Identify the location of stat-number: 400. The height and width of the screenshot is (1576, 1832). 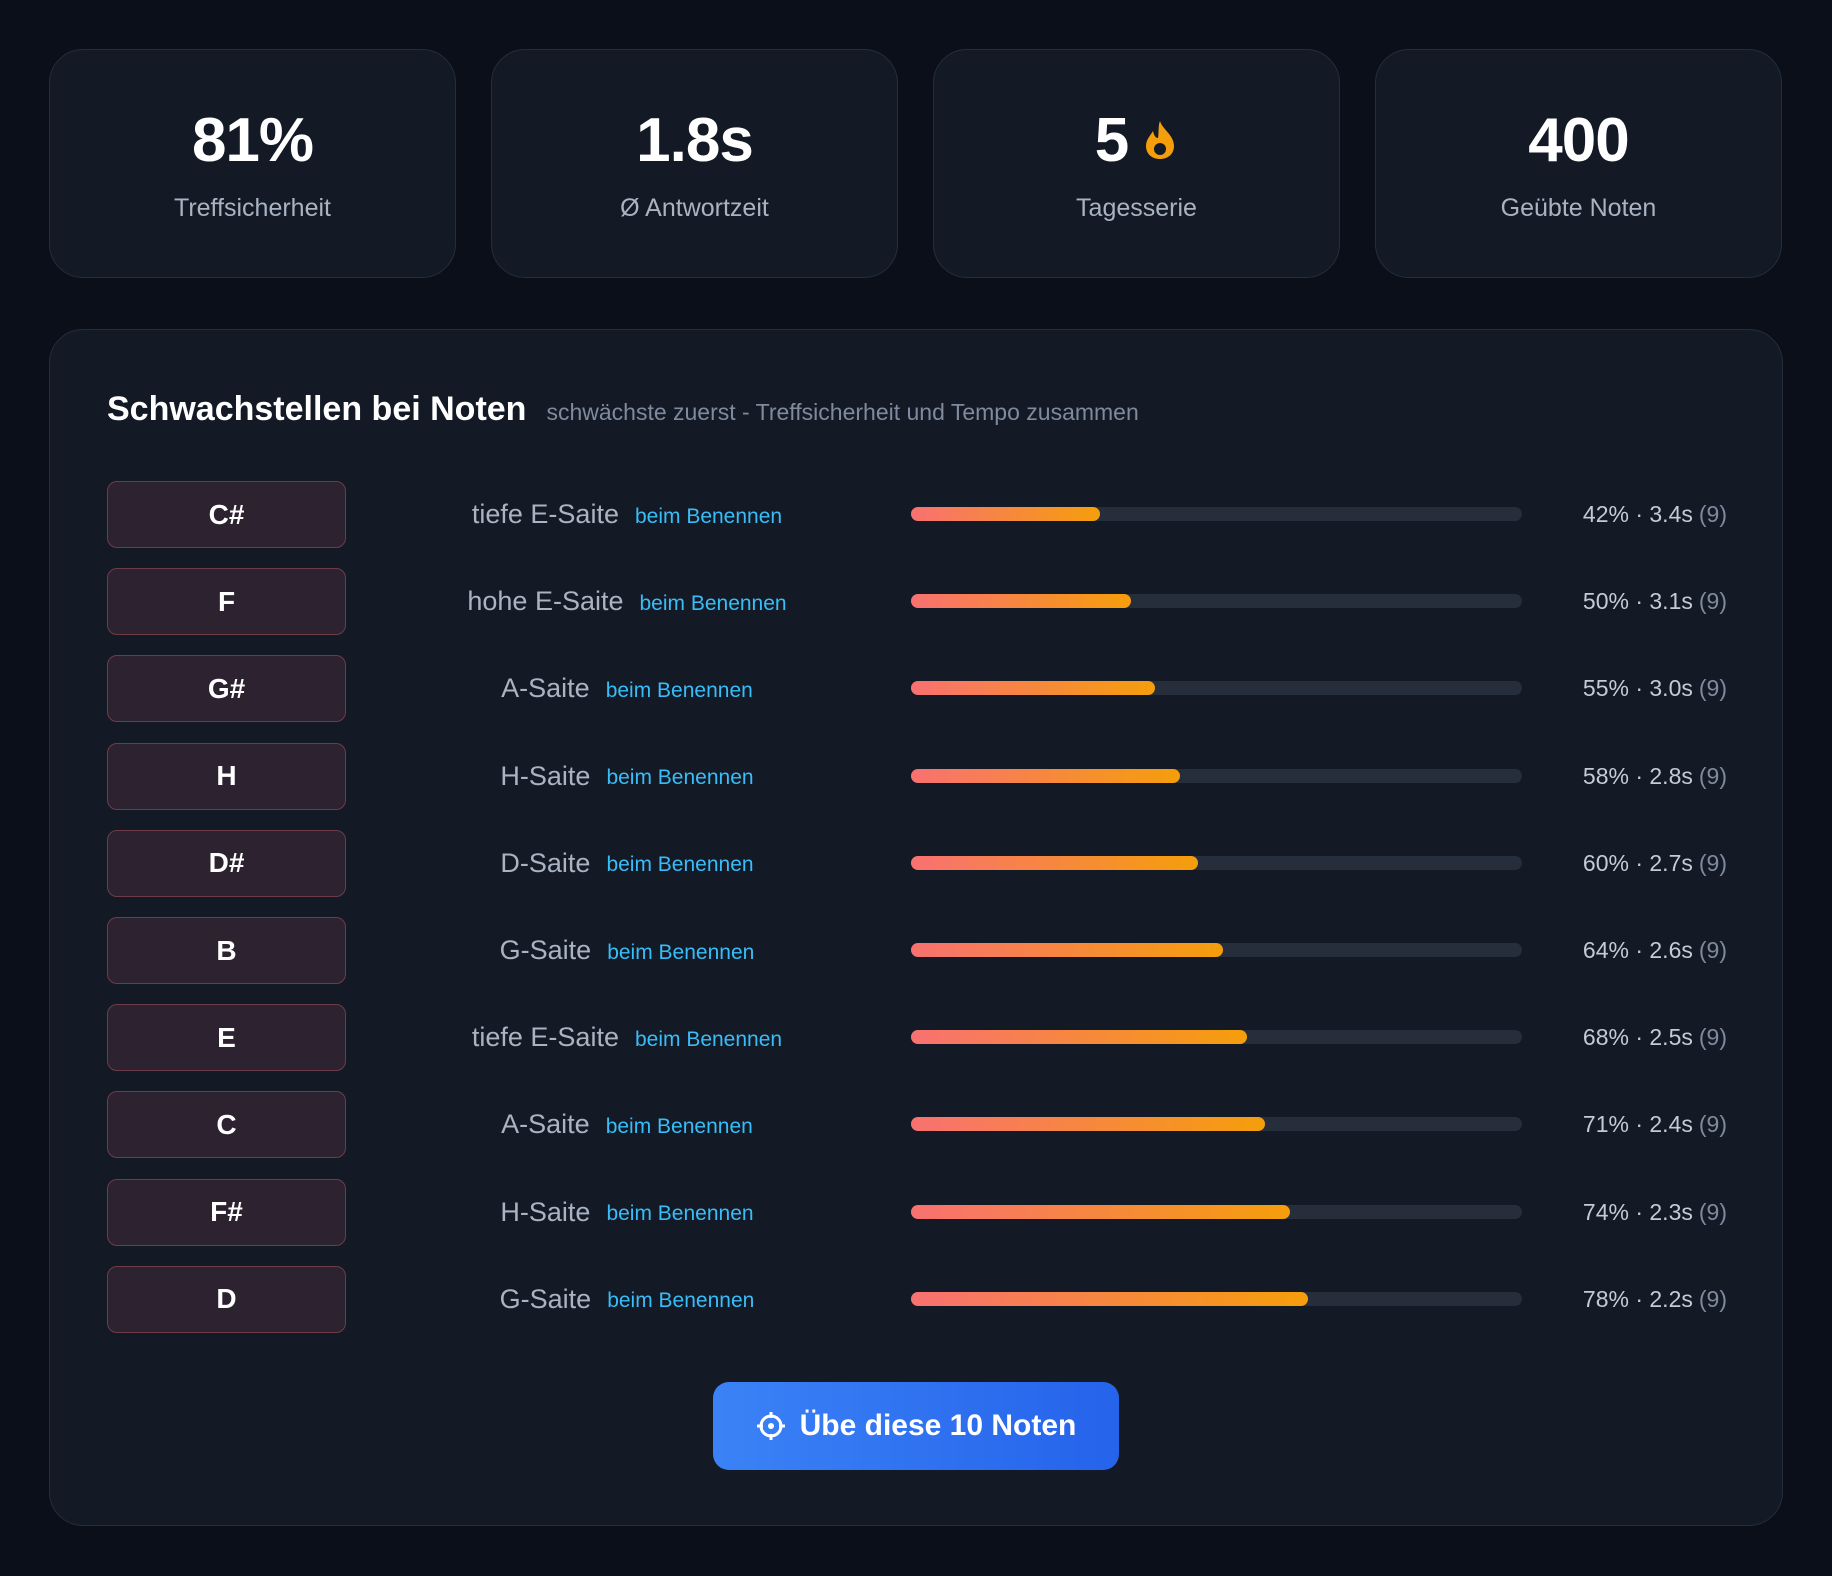
(1578, 140).